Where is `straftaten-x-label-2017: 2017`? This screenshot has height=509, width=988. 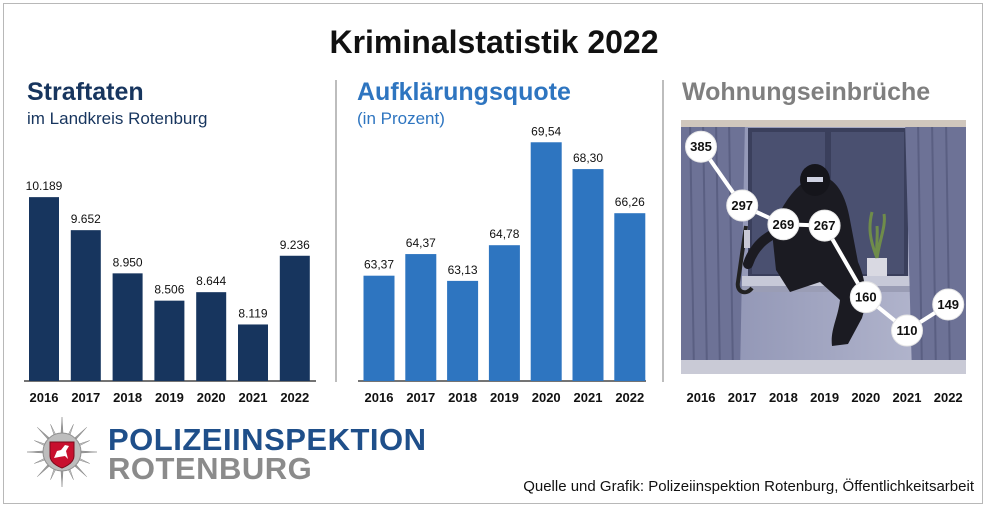
straftaten-x-label-2017: 2017 is located at coordinates (85, 397).